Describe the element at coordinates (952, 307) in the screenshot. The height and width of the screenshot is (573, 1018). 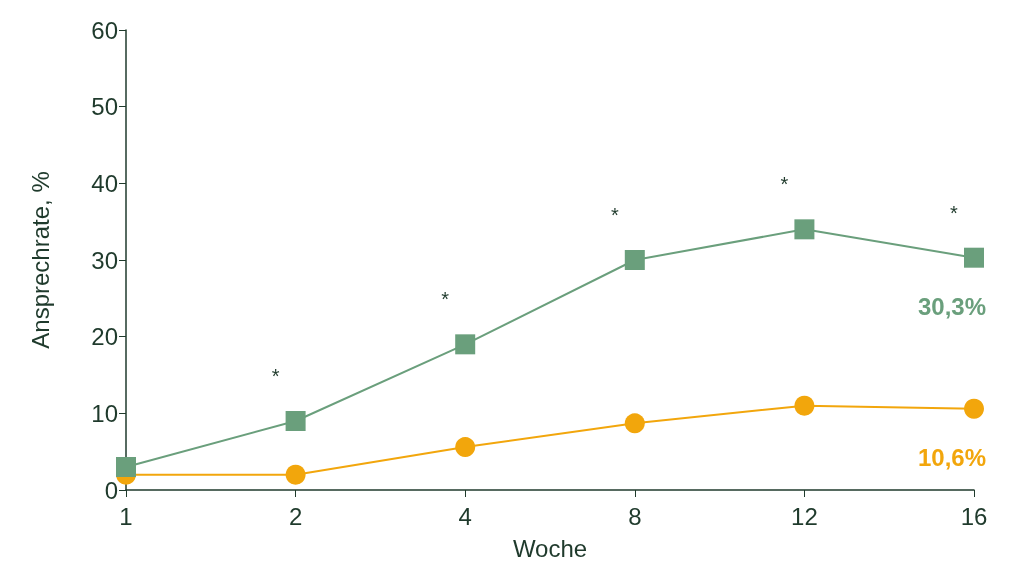
I see `data-label: 30,3%` at that location.